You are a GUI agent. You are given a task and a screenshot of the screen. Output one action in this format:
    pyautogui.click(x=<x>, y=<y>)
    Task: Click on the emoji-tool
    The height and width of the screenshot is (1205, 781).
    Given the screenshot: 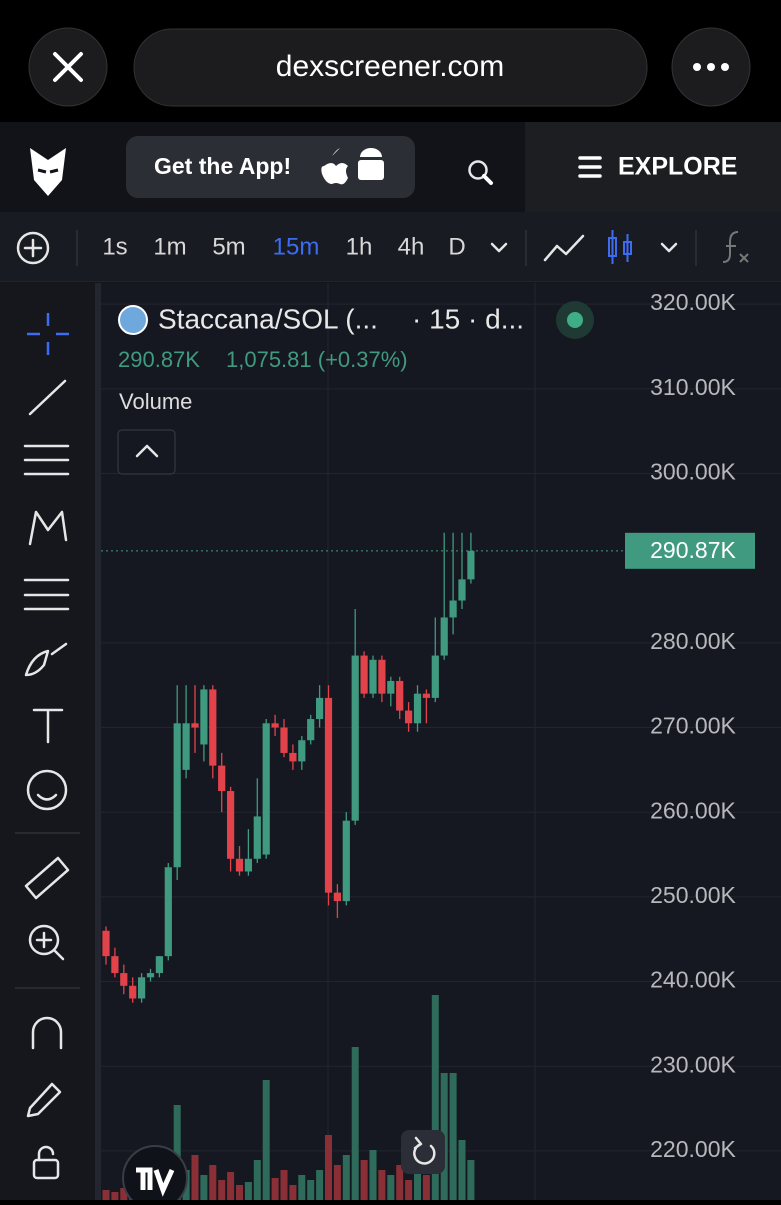 What is the action you would take?
    pyautogui.click(x=47, y=790)
    